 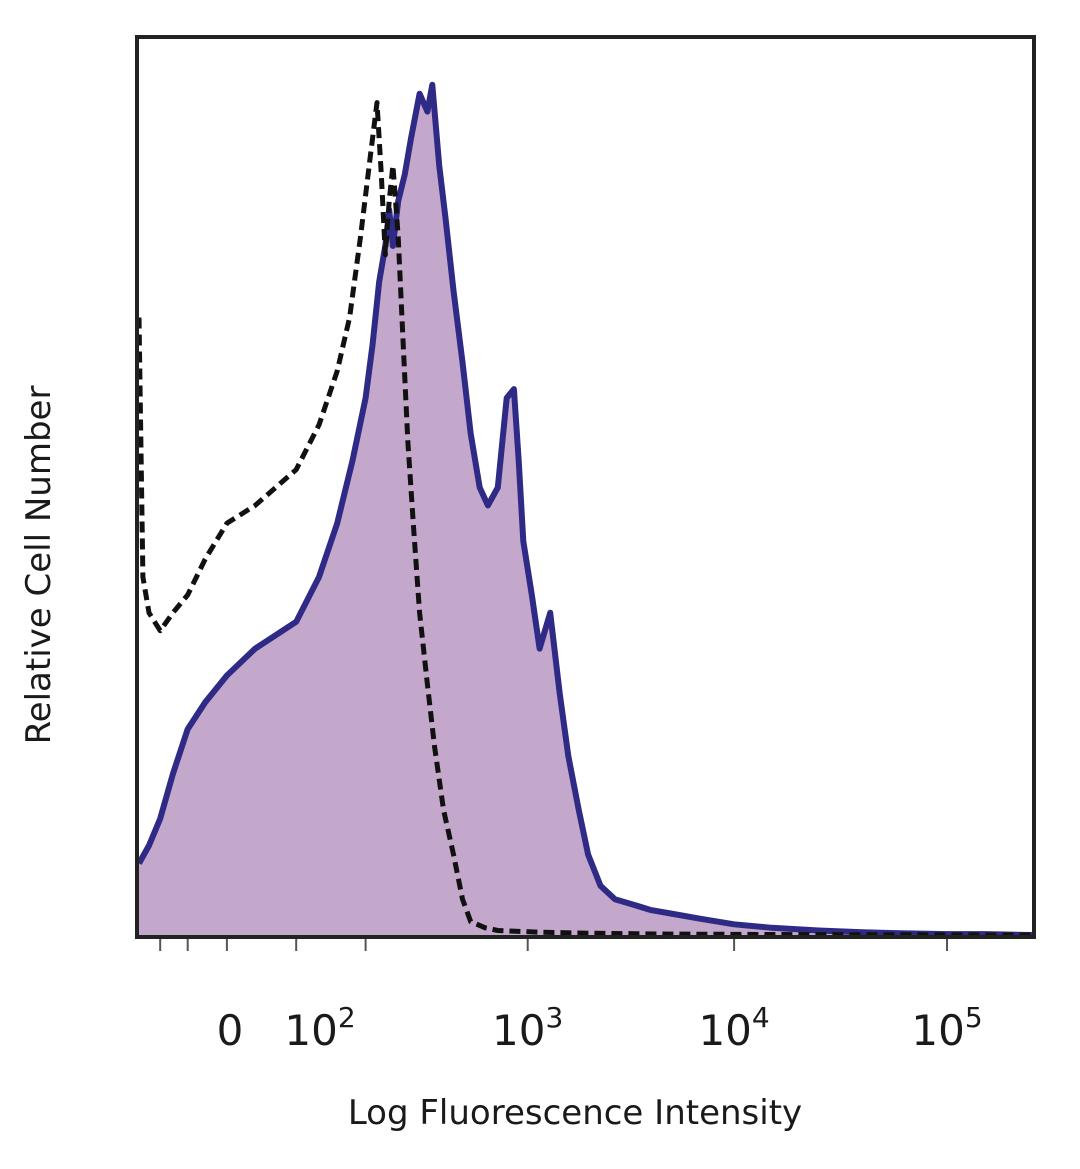 I want to click on x-tick-label: 10⁵, so click(x=946, y=1028).